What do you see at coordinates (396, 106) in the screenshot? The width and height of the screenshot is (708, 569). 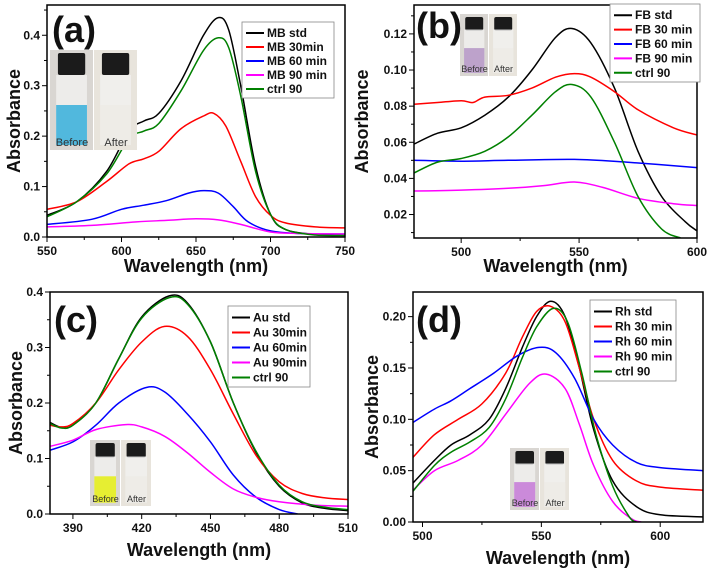 I see `y-tick-label: 0.08` at bounding box center [396, 106].